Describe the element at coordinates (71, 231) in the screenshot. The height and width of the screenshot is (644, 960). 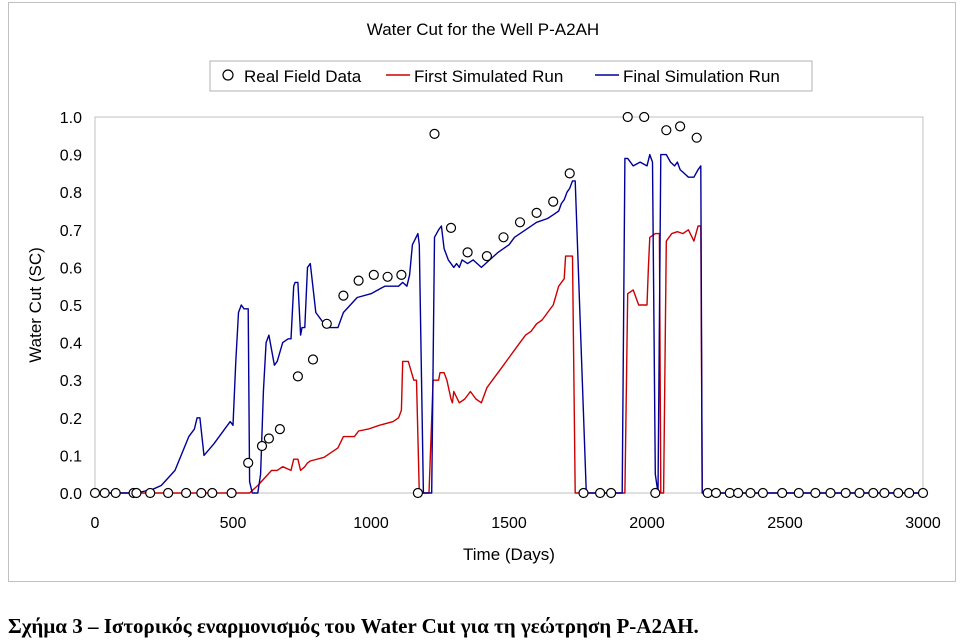
I see `y-tick-label: 0.7` at that location.